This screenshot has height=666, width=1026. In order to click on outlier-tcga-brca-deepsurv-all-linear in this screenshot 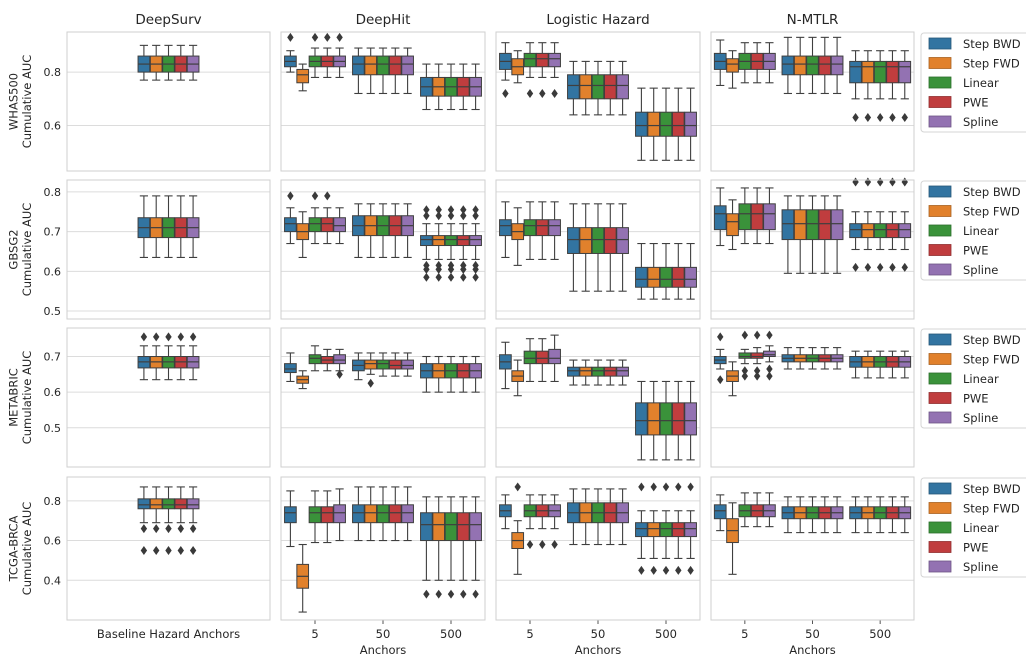, I will do `click(168, 529)`.